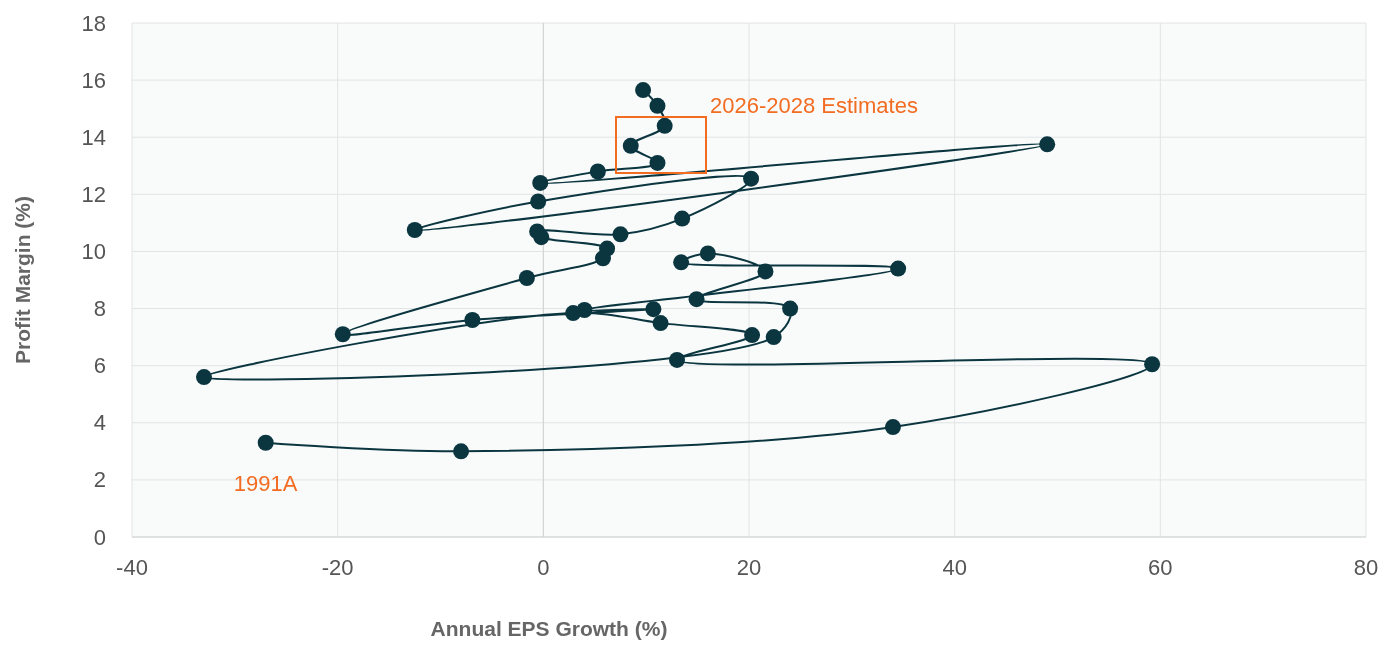  Describe the element at coordinates (1160, 567) in the screenshot. I see `x-tick-label: 60` at that location.